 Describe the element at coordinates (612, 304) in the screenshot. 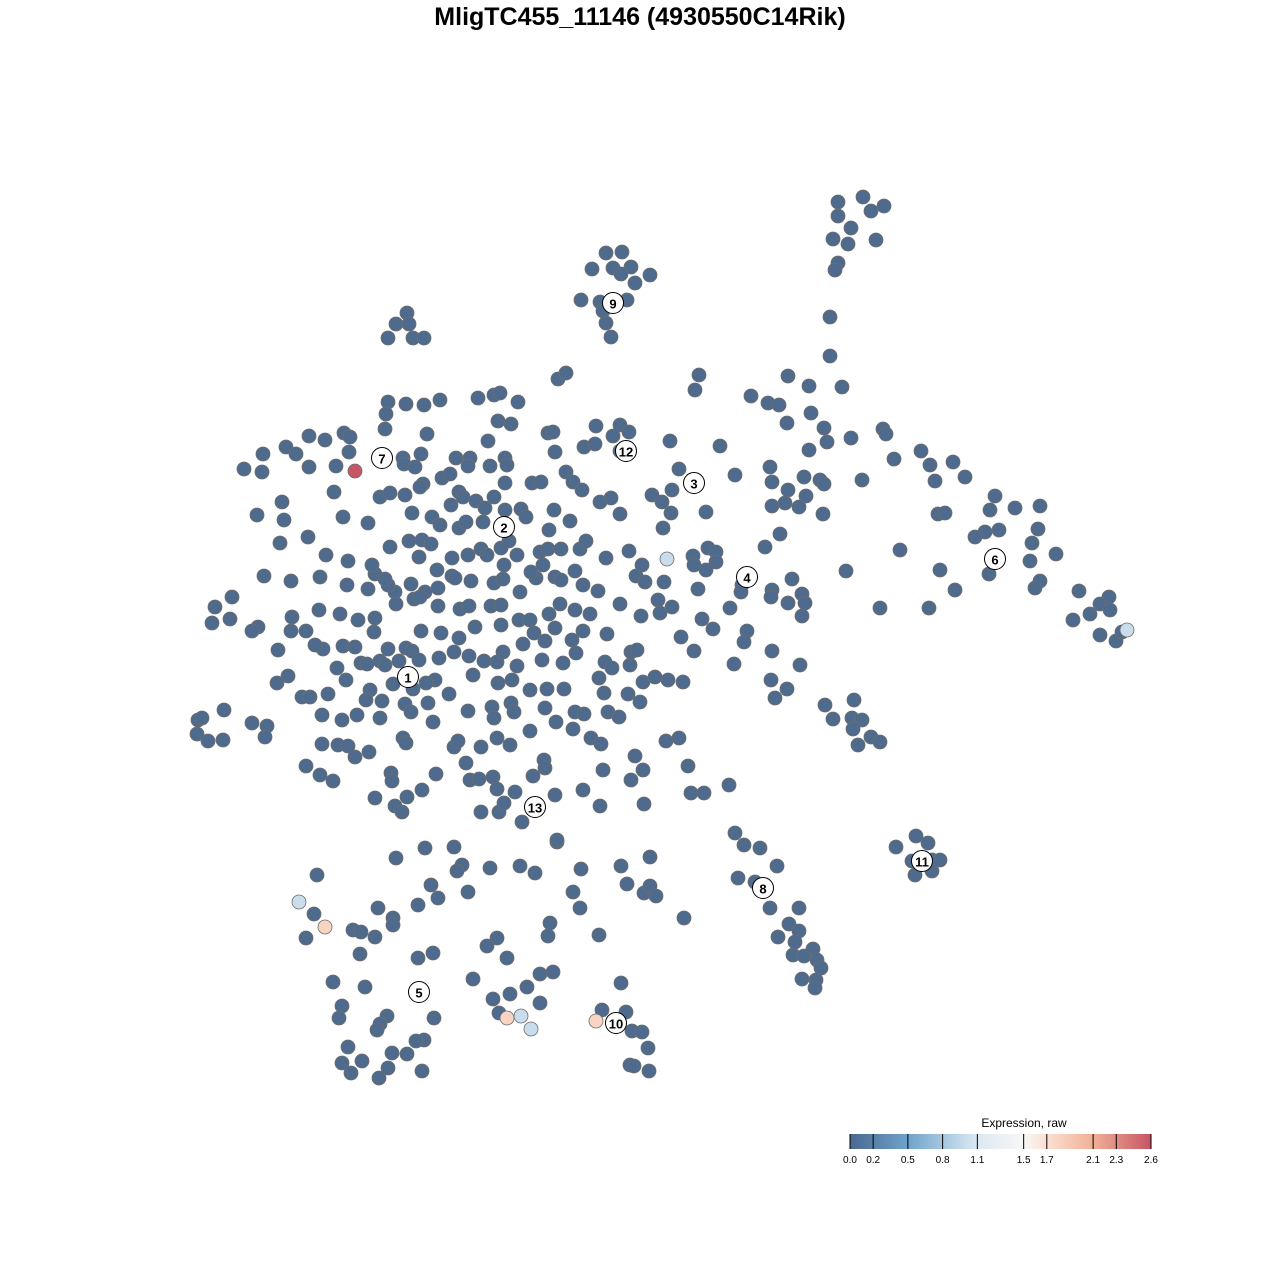

I see `cluster-label-text: 9` at that location.